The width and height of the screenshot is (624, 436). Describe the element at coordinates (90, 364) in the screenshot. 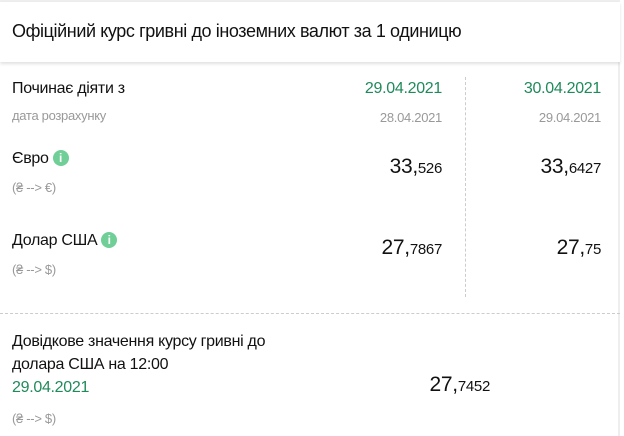

I see `reference-line2: долара США на 12:00` at that location.